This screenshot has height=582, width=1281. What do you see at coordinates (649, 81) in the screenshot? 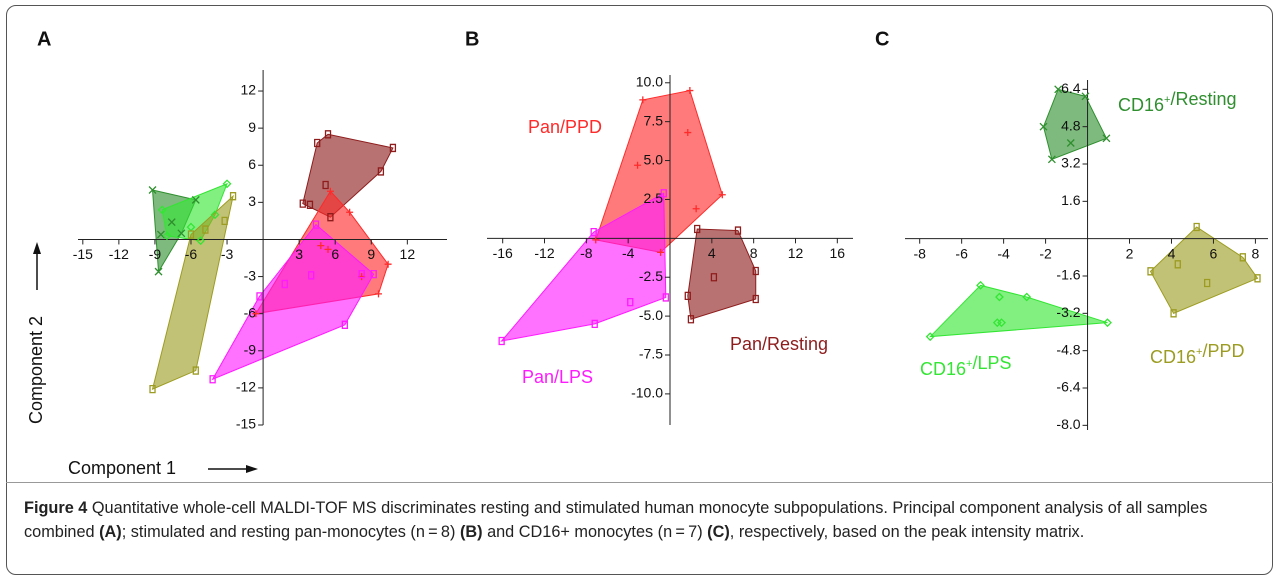
I see `y-tick-label: 10.0` at bounding box center [649, 81].